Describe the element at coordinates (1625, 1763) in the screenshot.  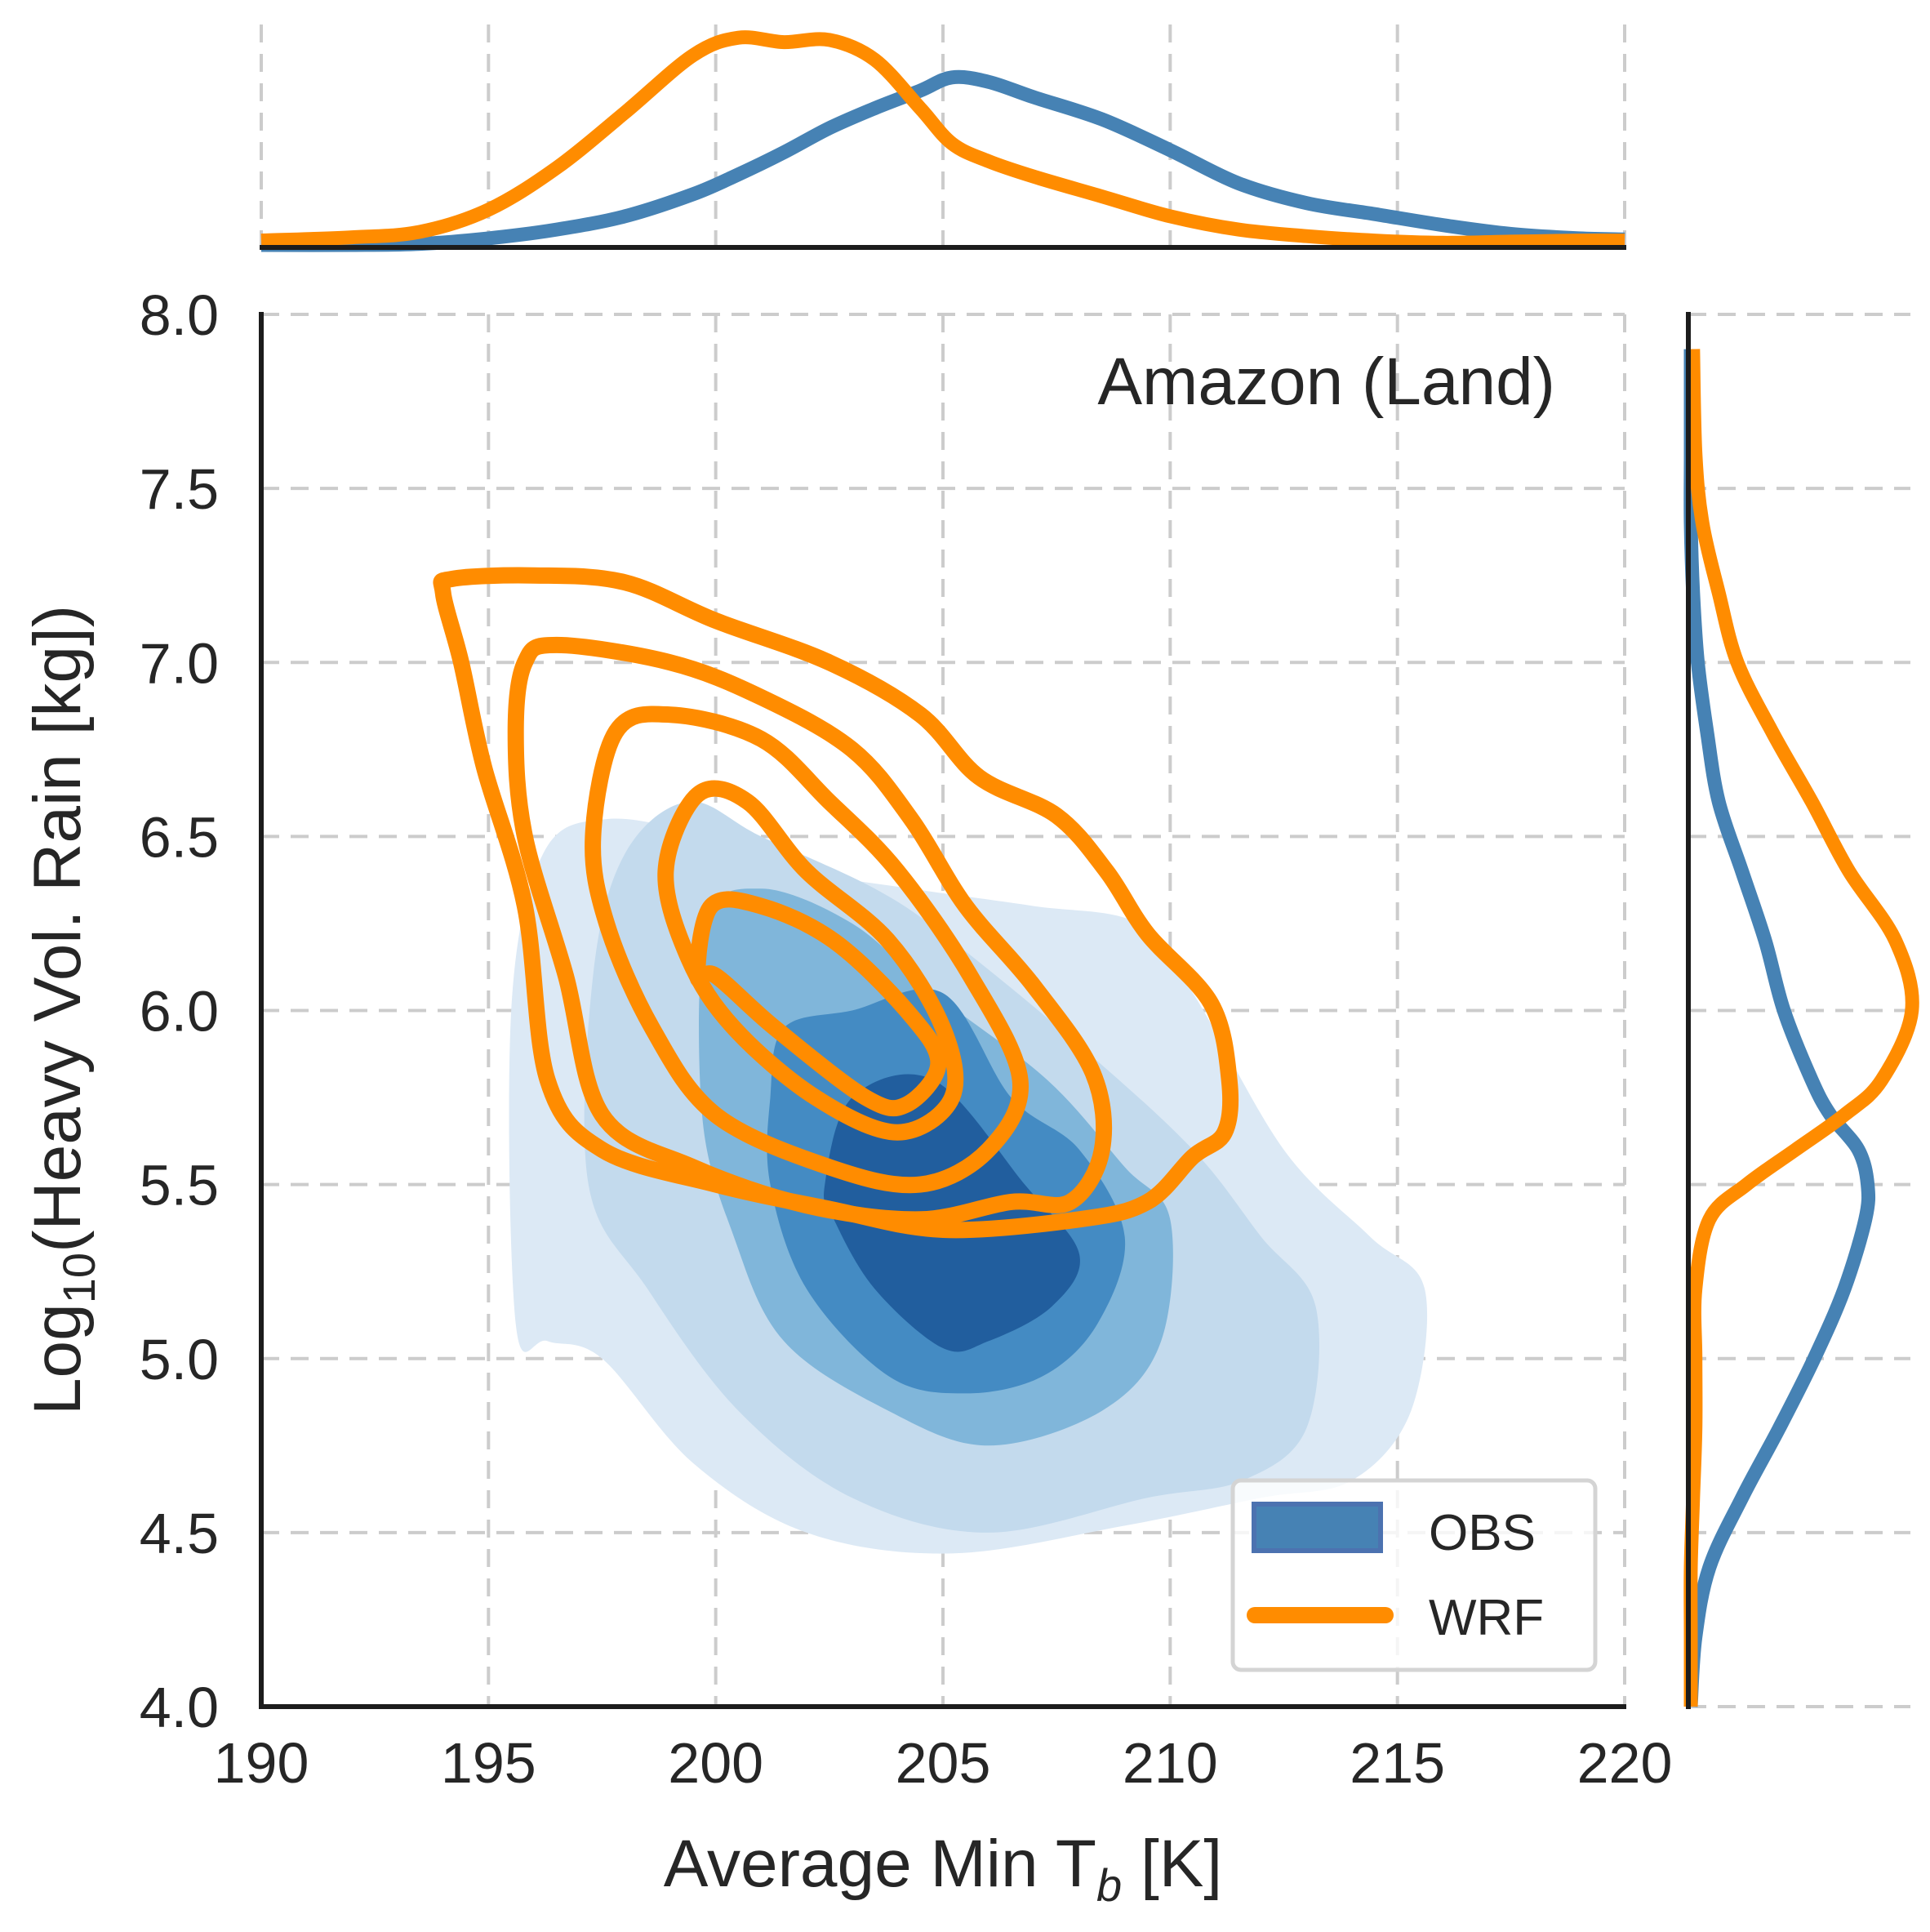
I see `x-tick-label: 220` at that location.